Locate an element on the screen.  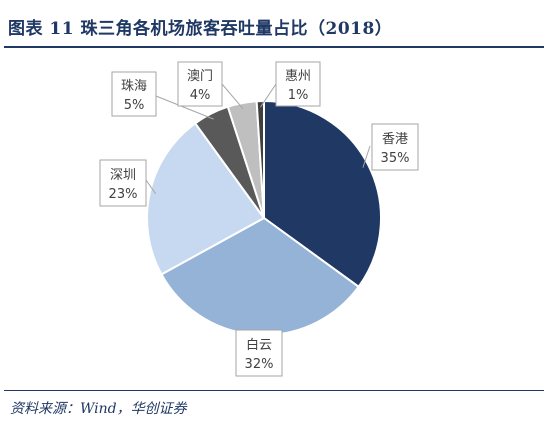
slice-value-label: 5% is located at coordinates (134, 105).